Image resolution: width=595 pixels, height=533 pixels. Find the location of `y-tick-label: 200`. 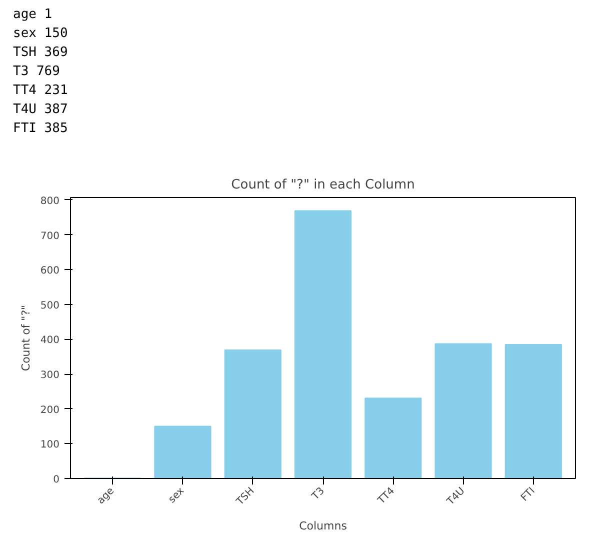

y-tick-label: 200 is located at coordinates (50, 410).